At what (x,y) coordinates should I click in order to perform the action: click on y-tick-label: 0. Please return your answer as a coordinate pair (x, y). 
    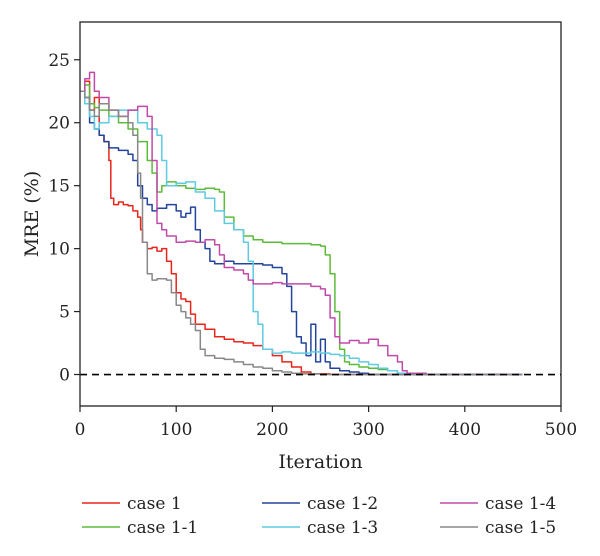
    Looking at the image, I should click on (64, 376).